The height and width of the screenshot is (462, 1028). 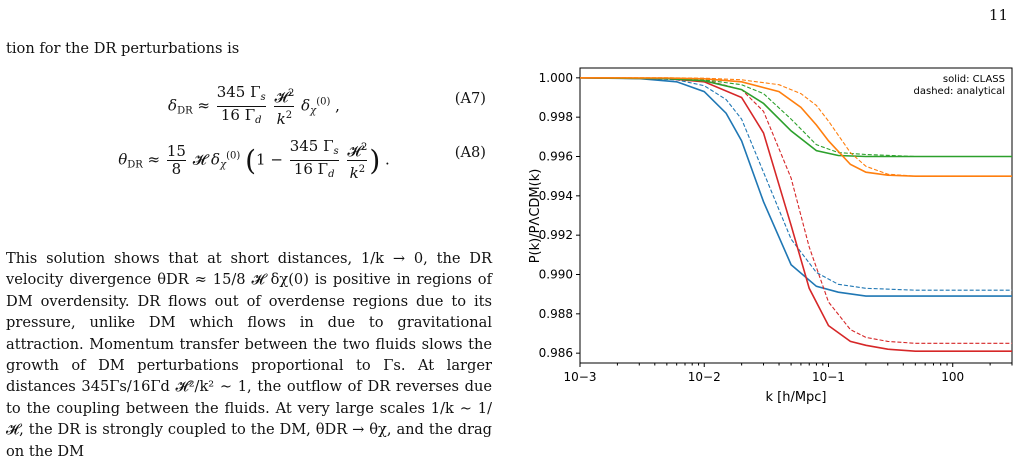 I want to click on x-tick-label: 10−3, so click(x=580, y=377).